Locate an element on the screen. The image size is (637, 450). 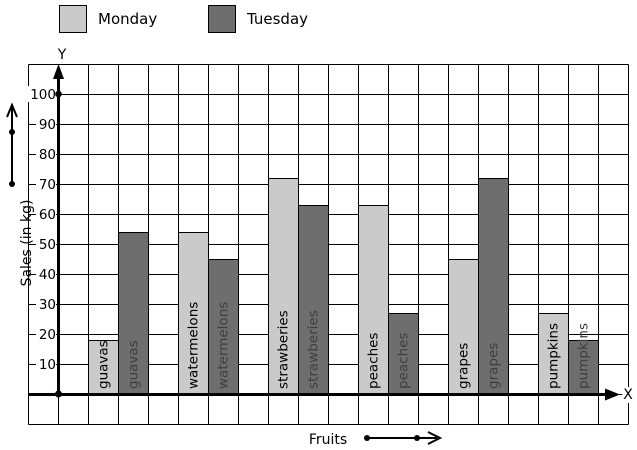
y-tick-labels: 10 20 30 40 50 60 70 80 90 100 is located at coordinates (41, 229).